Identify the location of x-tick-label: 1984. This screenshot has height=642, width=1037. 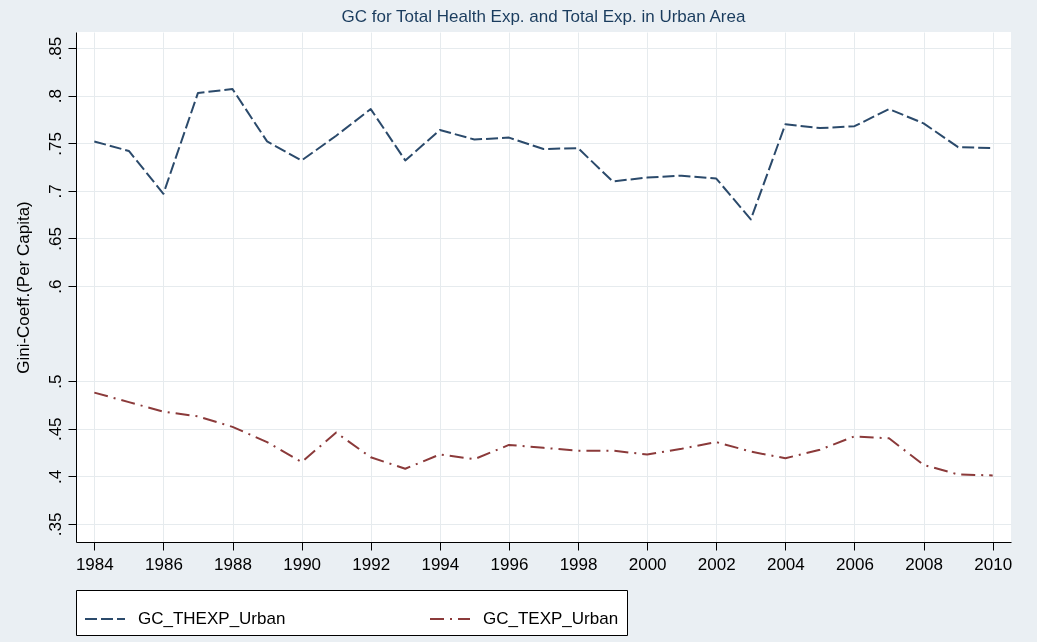
(94, 564).